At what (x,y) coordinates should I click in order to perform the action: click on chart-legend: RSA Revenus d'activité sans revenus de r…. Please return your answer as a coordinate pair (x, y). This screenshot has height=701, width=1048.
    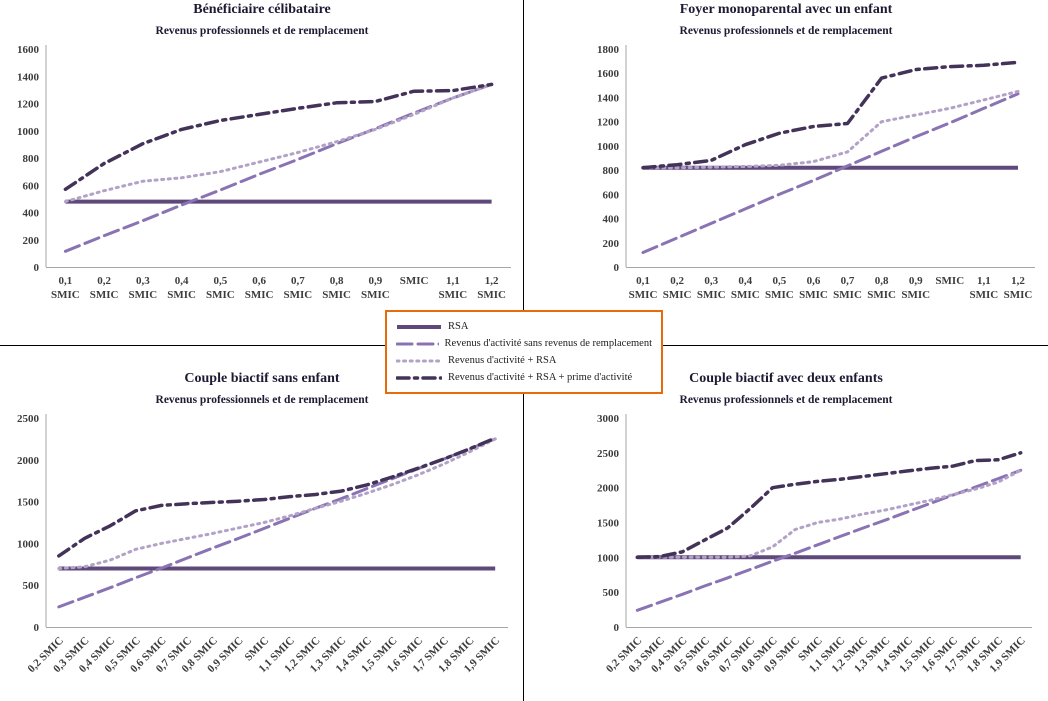
    Looking at the image, I should click on (524, 352).